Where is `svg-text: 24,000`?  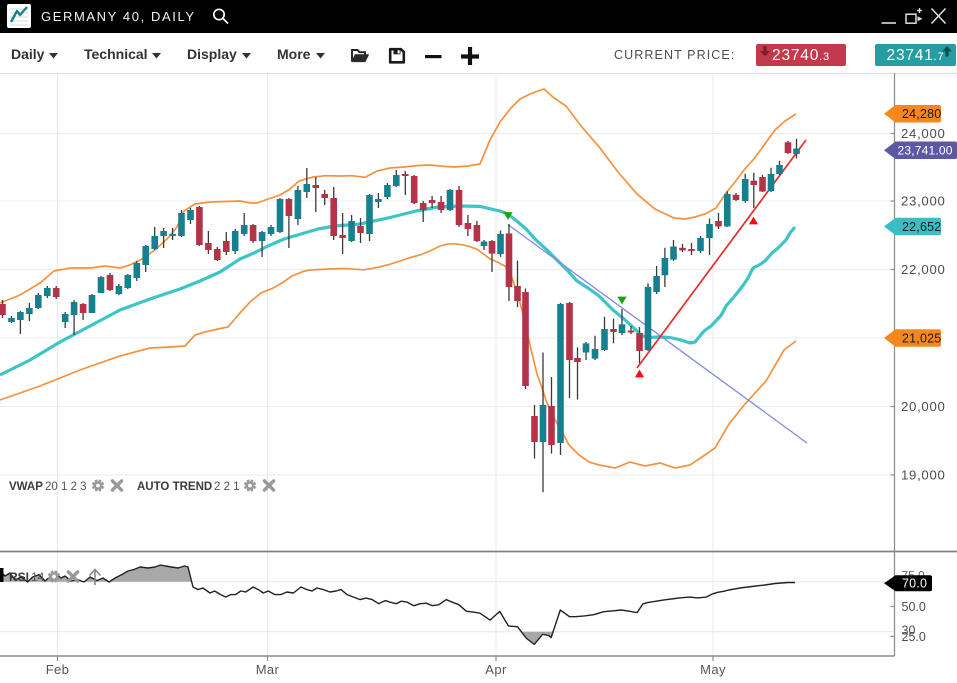
svg-text: 24,000 is located at coordinates (923, 133).